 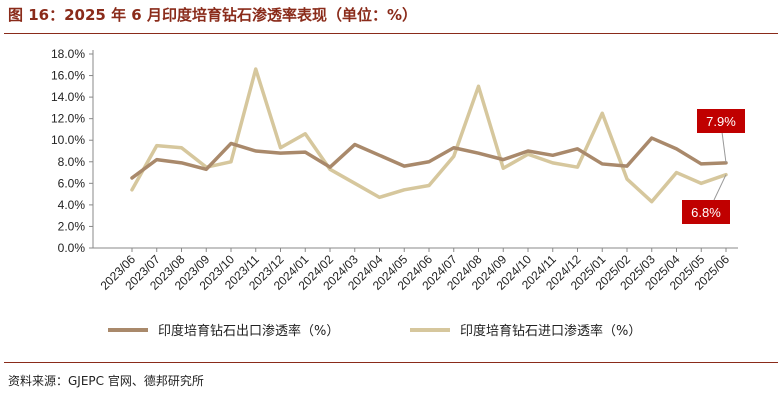 What do you see at coordinates (724, 147) in the screenshot?
I see `callout-leader-export` at bounding box center [724, 147].